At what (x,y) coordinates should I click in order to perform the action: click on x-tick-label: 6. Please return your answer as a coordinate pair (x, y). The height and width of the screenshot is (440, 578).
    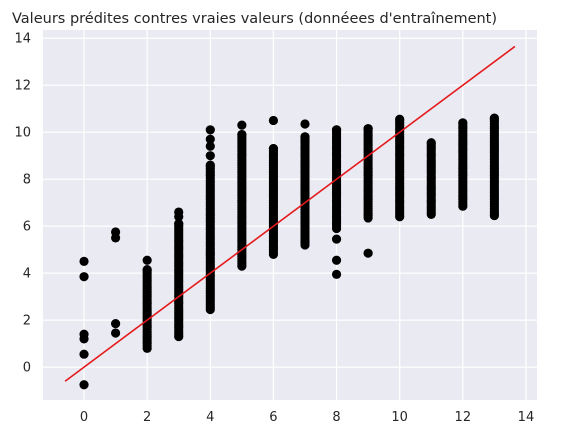
    Looking at the image, I should click on (273, 417).